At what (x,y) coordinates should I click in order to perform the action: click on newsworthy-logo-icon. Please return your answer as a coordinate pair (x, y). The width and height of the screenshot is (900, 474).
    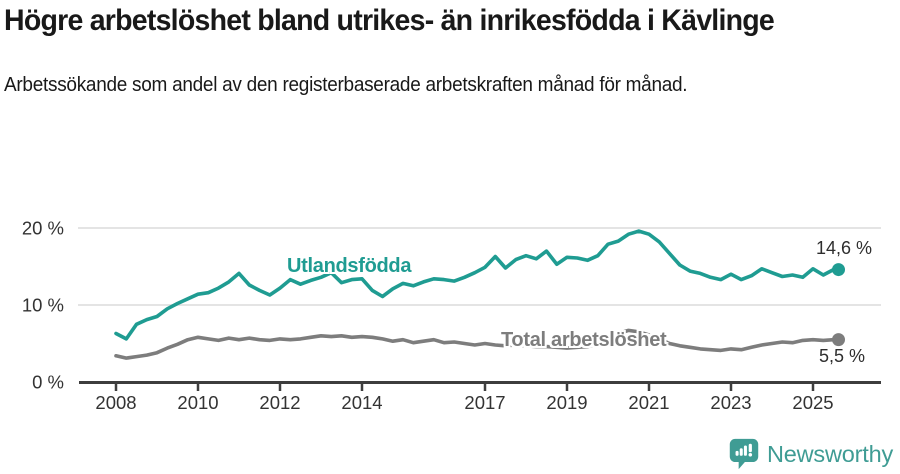
    Looking at the image, I should click on (744, 454).